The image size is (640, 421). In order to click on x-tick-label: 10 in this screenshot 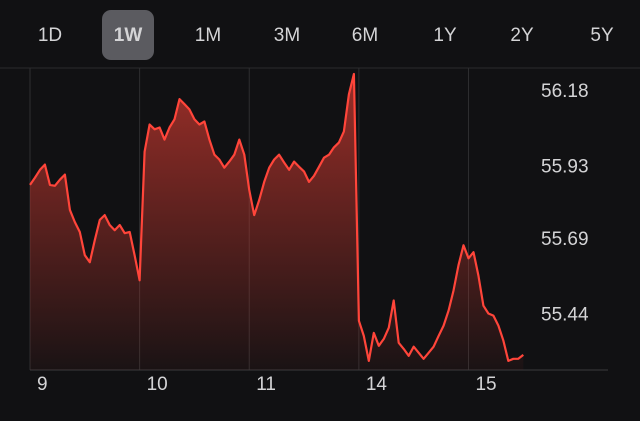, I will do `click(157, 384)`.